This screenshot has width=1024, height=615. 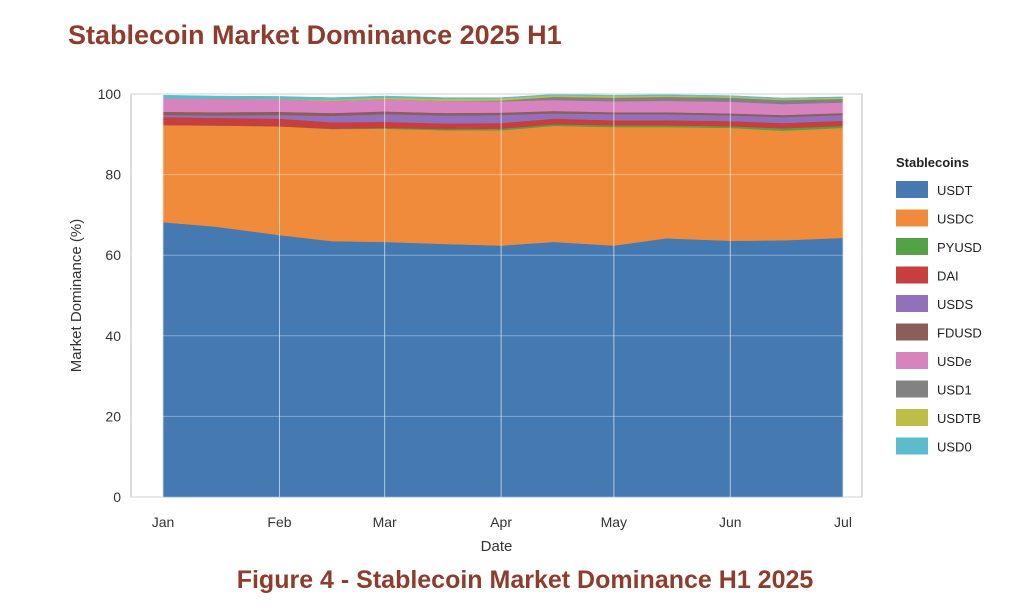 What do you see at coordinates (117, 497) in the screenshot?
I see `y-tick-label: 0` at bounding box center [117, 497].